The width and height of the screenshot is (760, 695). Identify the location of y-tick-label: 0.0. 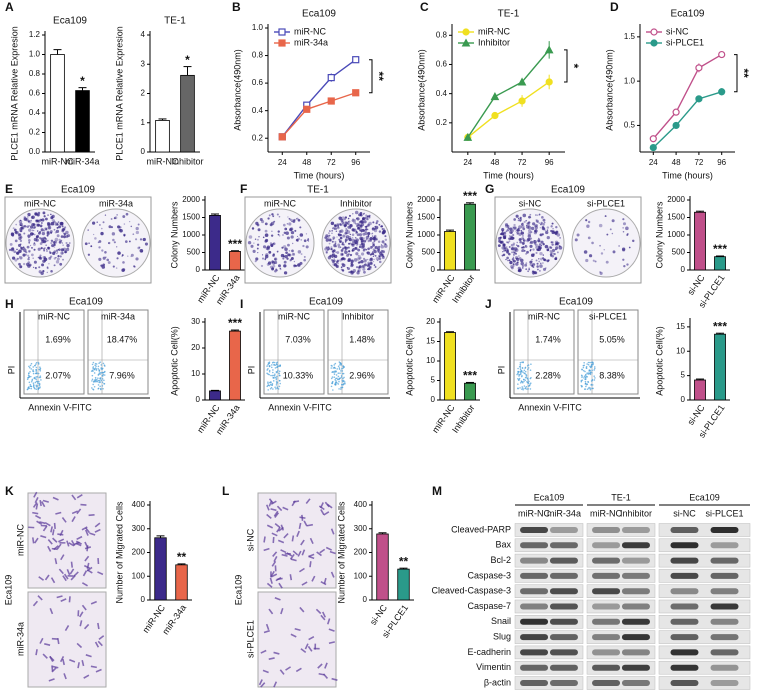
(35, 151).